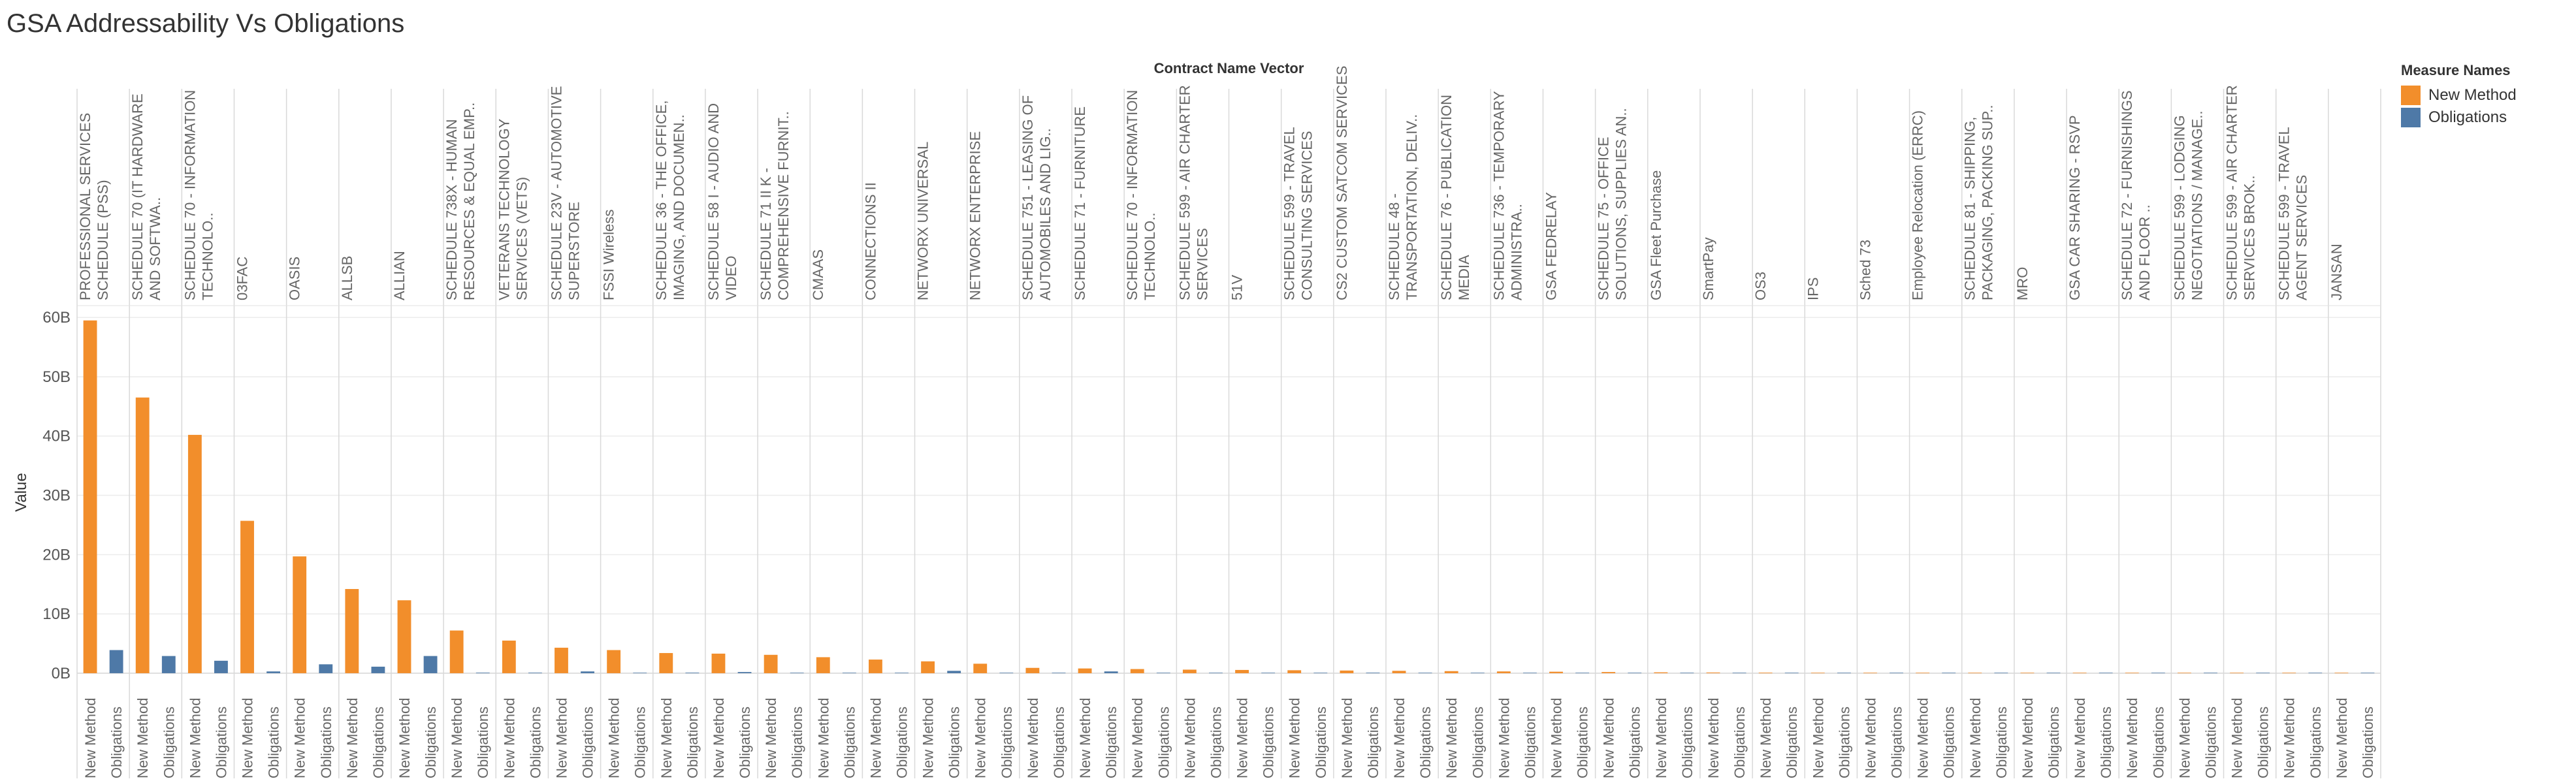 This screenshot has height=781, width=2576. I want to click on category-label: GSA FEDRELAY, so click(1551, 246).